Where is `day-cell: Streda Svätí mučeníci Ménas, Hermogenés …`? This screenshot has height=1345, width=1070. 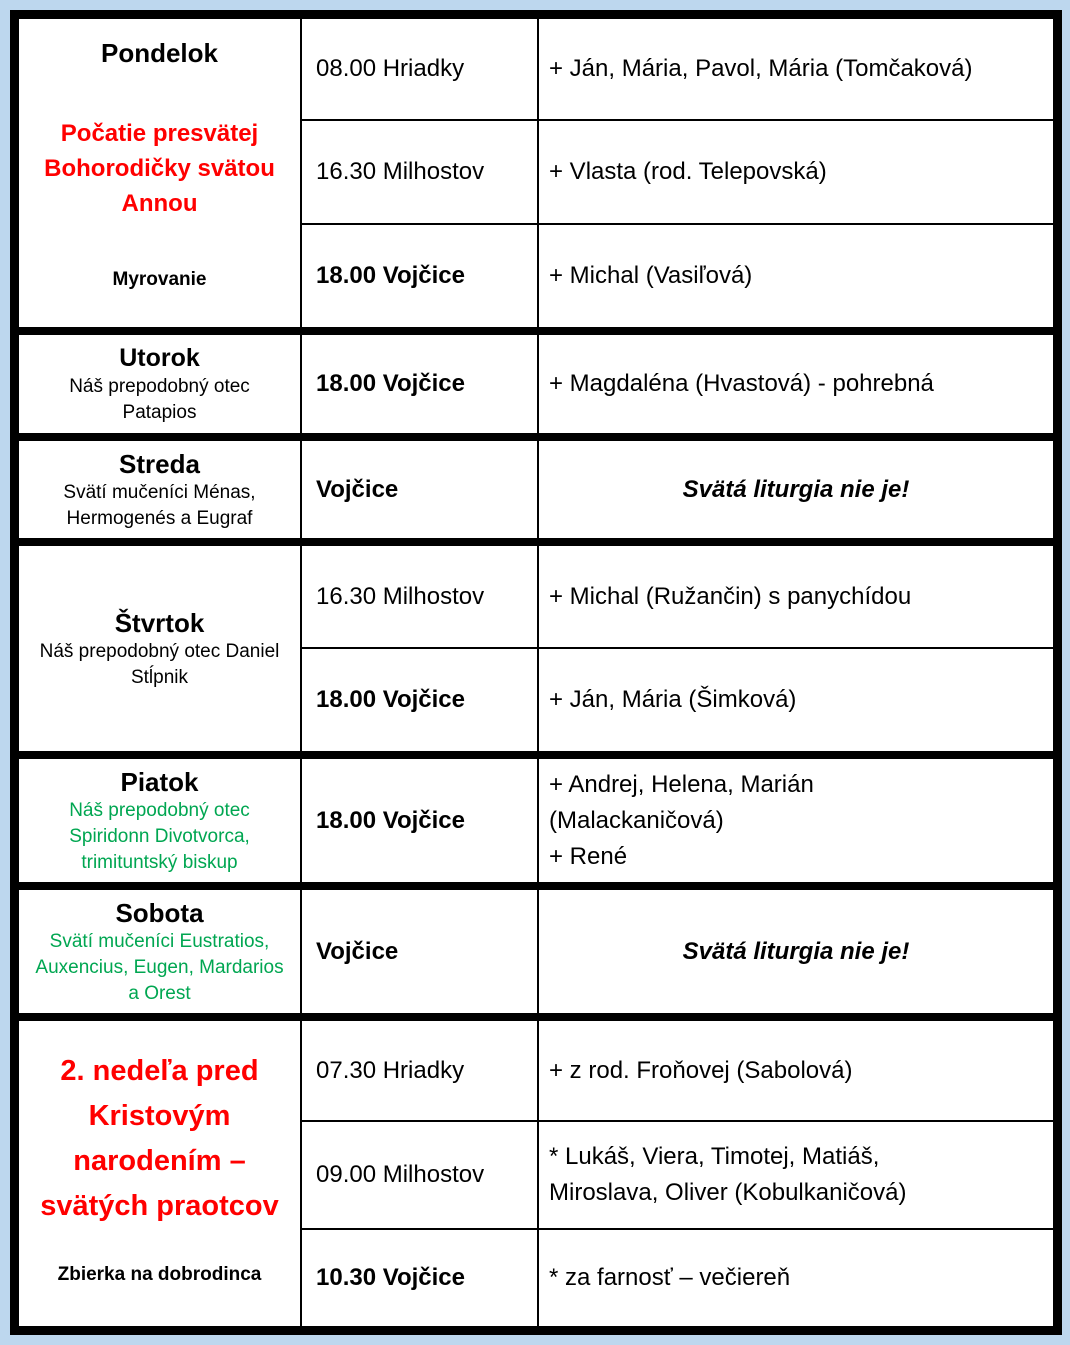 day-cell: Streda Svätí mučeníci Ménas, Hermogenés … is located at coordinates (159, 489).